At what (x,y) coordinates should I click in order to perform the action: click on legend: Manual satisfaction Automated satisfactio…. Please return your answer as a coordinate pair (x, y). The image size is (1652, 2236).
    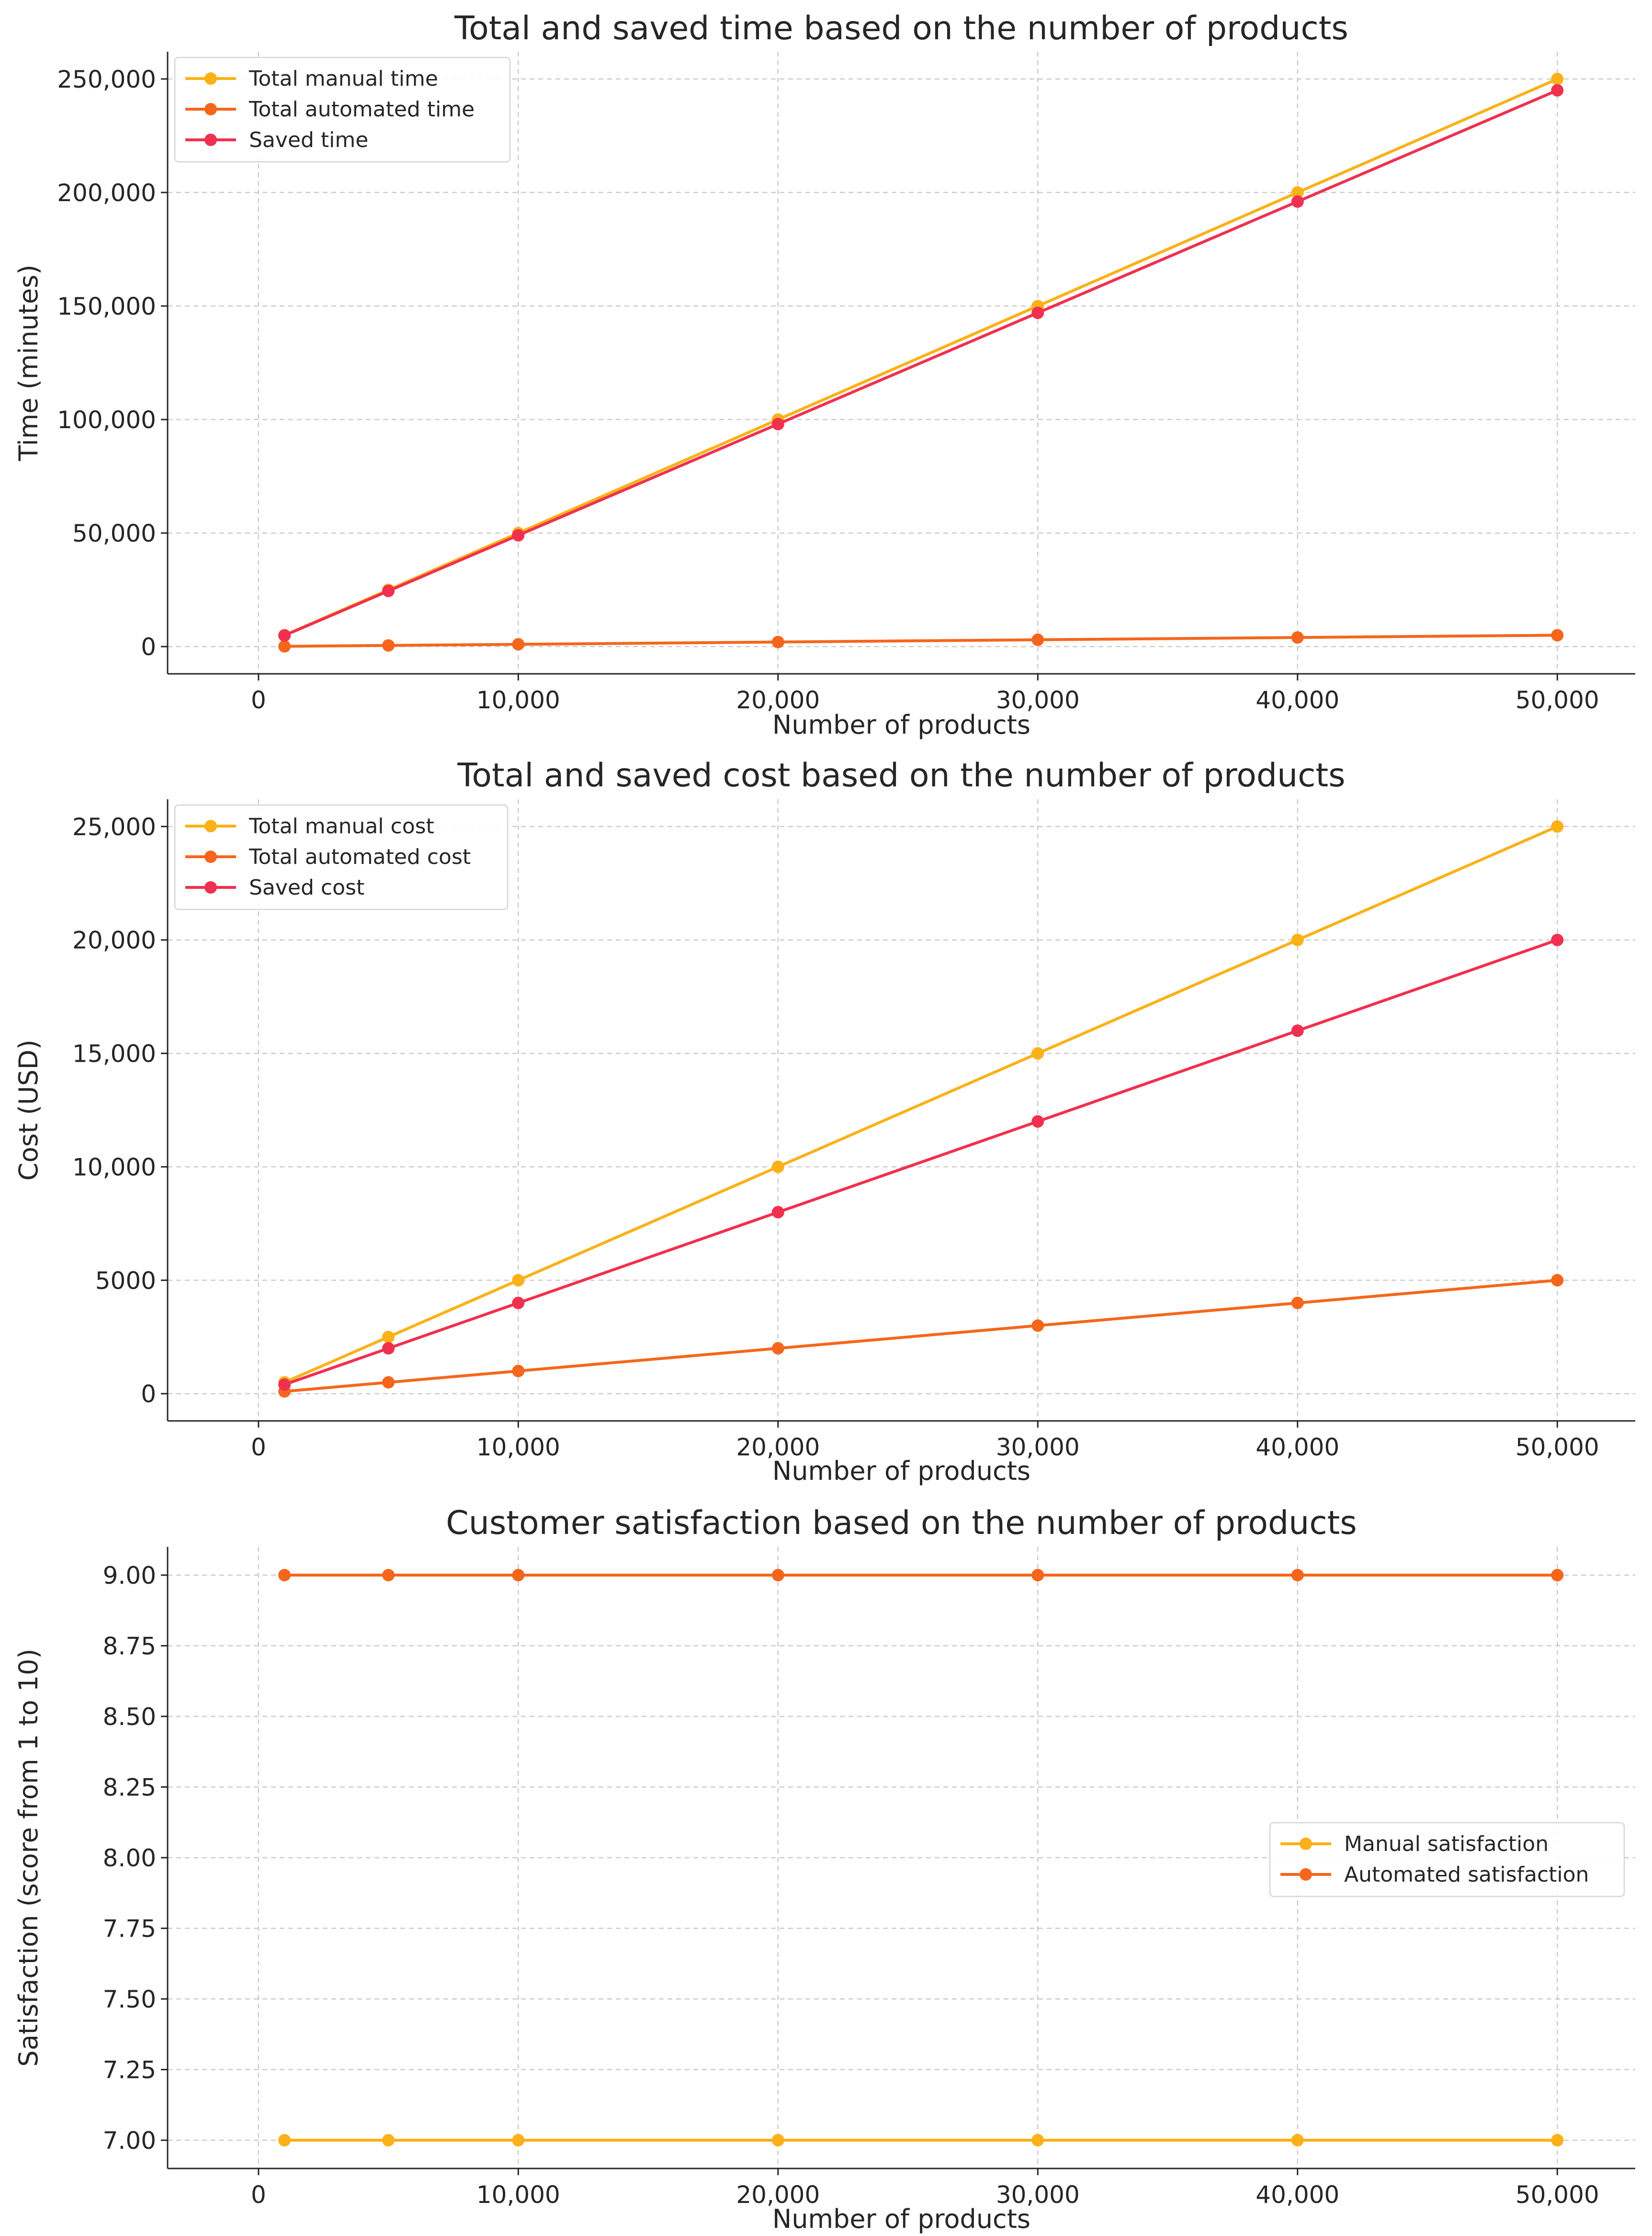
    Looking at the image, I should click on (1447, 1859).